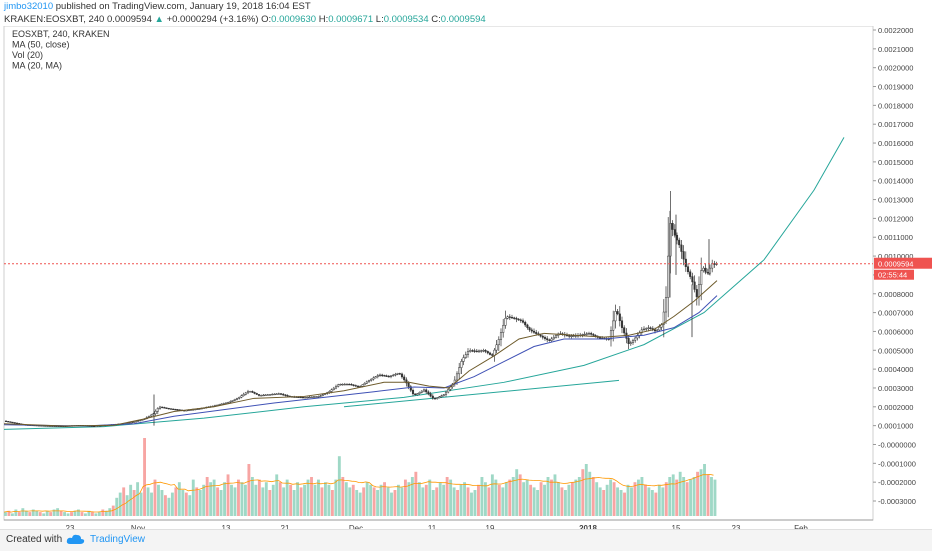  I want to click on time-axis: 23 Nov 13 21 Dec 11 19 2018 15 23 Feb, so click(438, 524).